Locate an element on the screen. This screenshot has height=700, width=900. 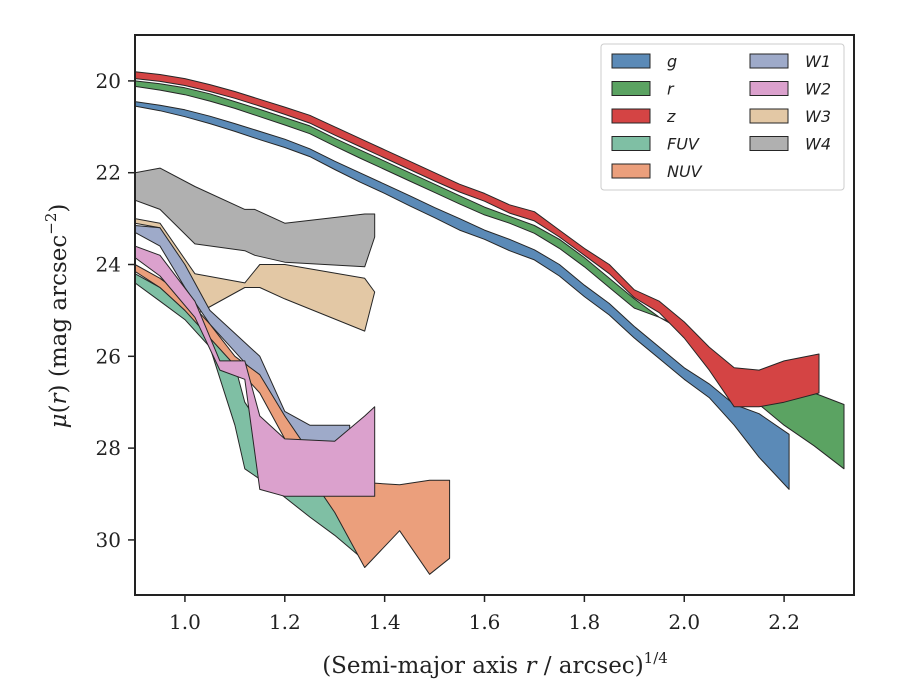
legend-swatch-nuv is located at coordinates (631, 171).